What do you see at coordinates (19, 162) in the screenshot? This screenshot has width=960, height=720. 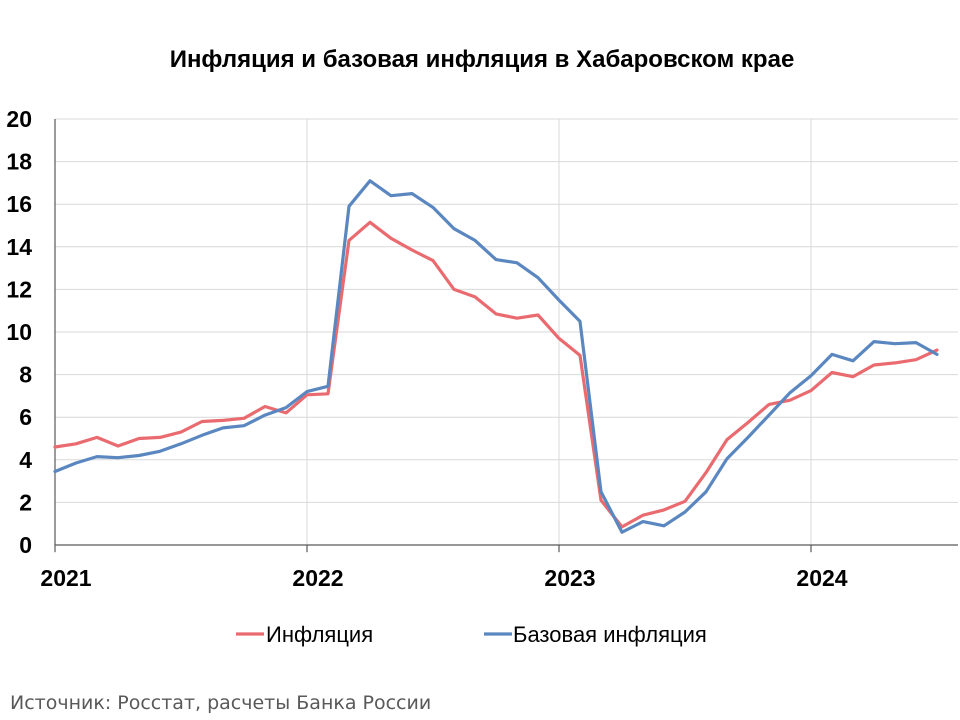 I see `y-tick-label: 18` at bounding box center [19, 162].